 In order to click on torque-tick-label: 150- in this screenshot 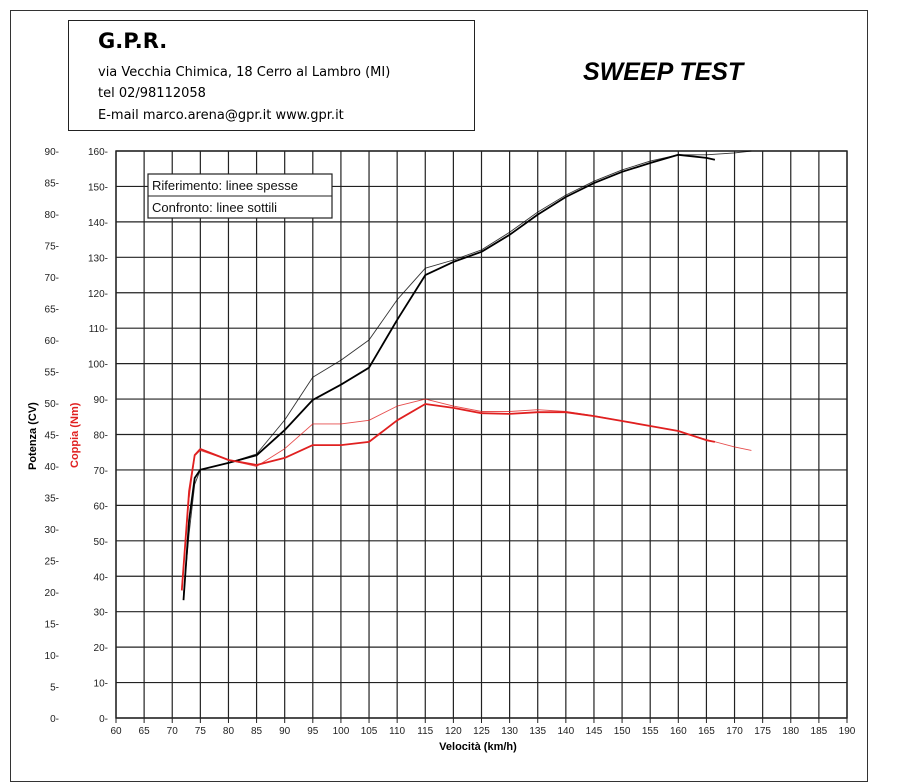, I will do `click(98, 187)`.